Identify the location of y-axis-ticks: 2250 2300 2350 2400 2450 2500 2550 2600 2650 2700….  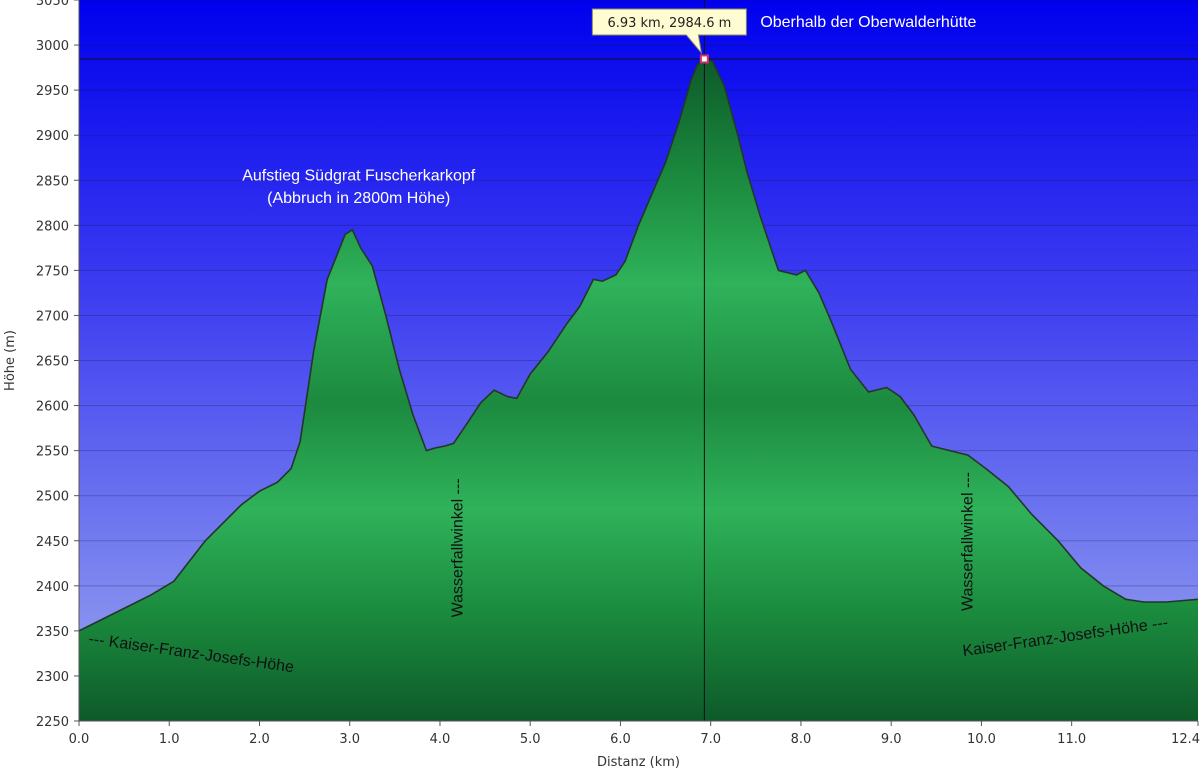
(57, 365).